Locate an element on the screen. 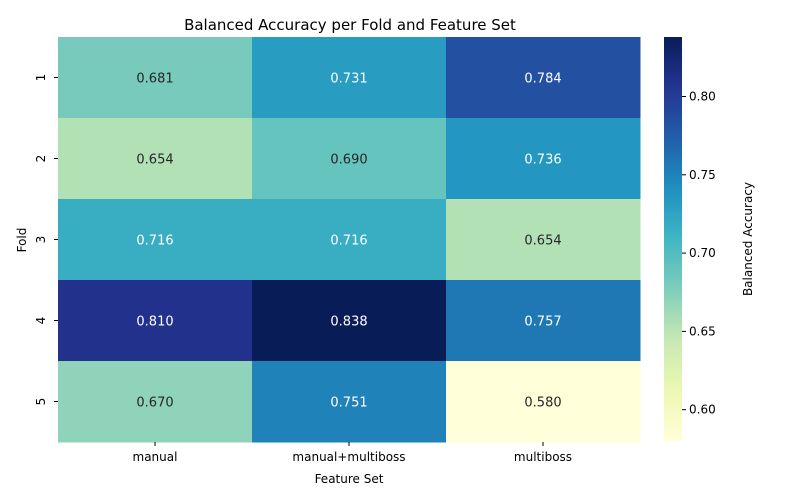 Image resolution: width=800 pixels, height=500 pixels. x-tick-label: manual is located at coordinates (155, 457).